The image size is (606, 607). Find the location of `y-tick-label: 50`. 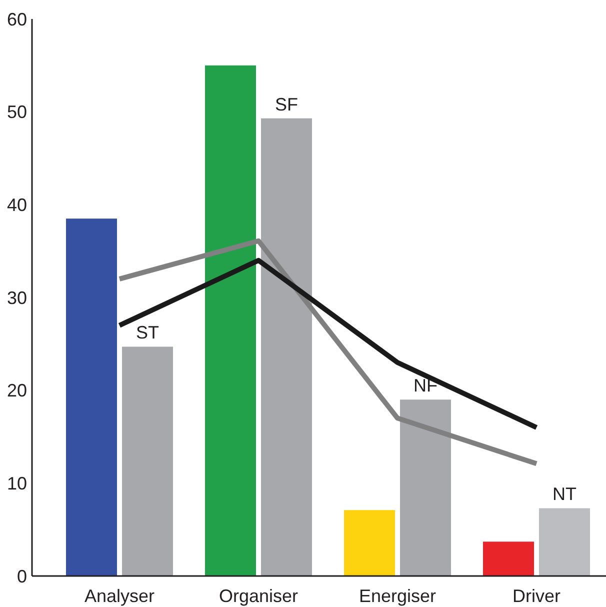

y-tick-label: 50 is located at coordinates (16, 112).